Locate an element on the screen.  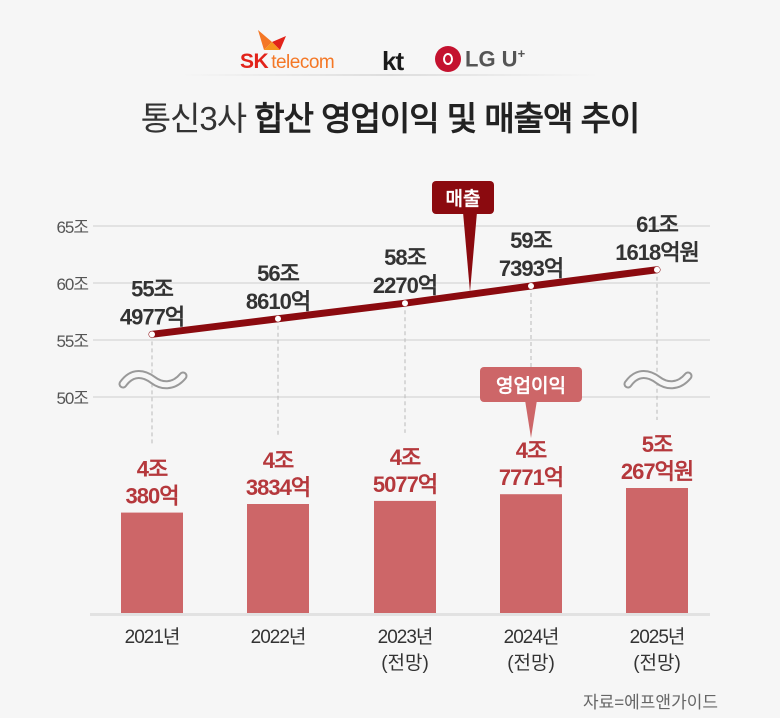
y-tick-label: 55조 is located at coordinates (72, 341).